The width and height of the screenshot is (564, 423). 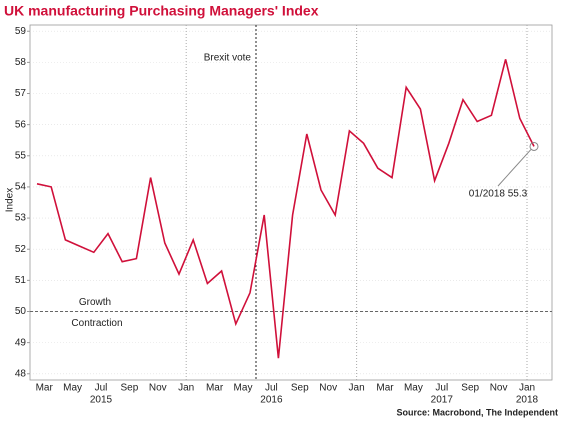 What do you see at coordinates (228, 58) in the screenshot?
I see `brexit-label: Brexit vote` at bounding box center [228, 58].